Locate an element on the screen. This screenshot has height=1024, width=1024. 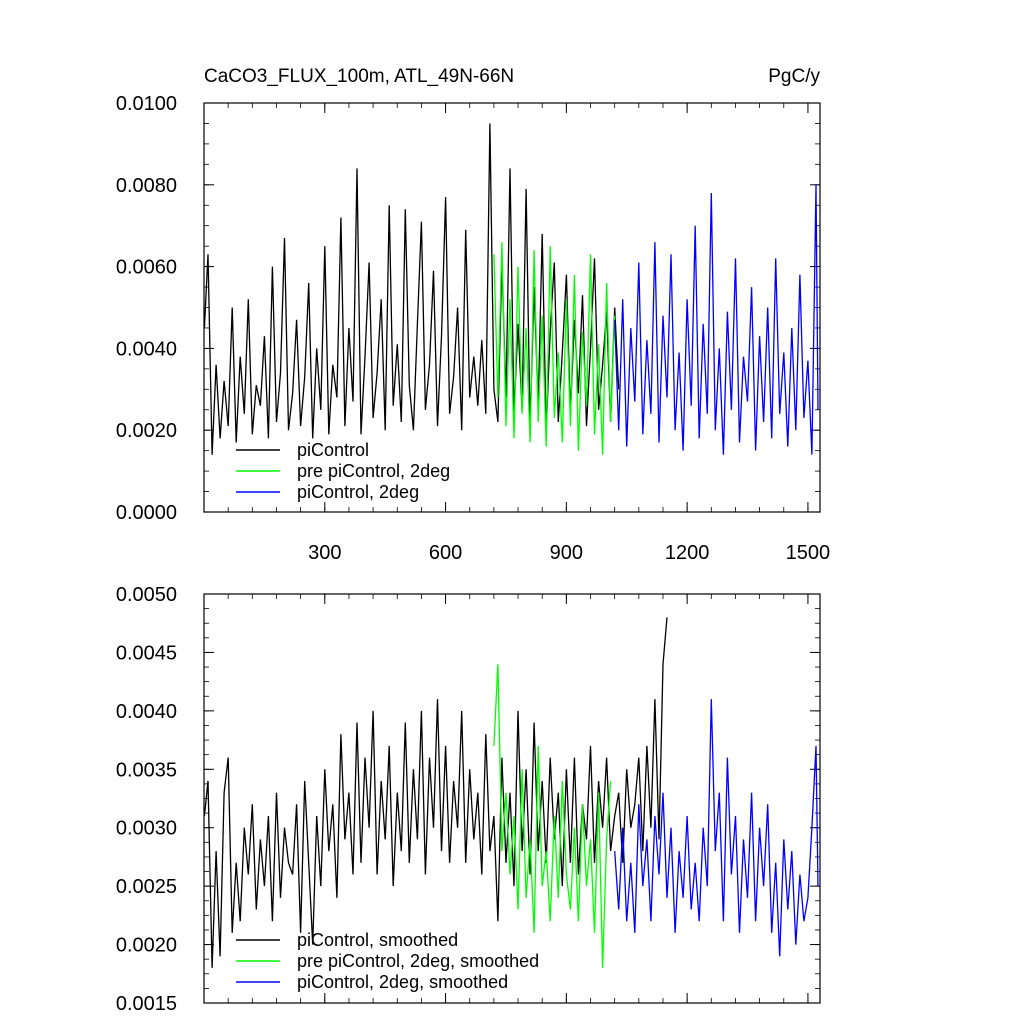
y-tick-label: 0.0060 is located at coordinates (146, 268).